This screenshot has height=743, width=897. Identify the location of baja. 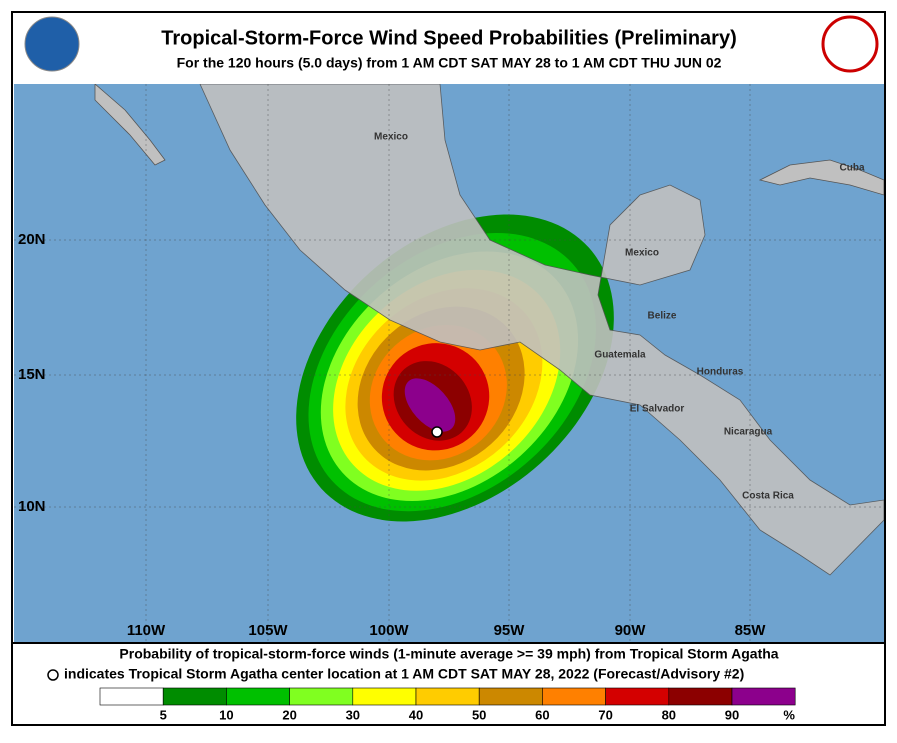
(130, 125).